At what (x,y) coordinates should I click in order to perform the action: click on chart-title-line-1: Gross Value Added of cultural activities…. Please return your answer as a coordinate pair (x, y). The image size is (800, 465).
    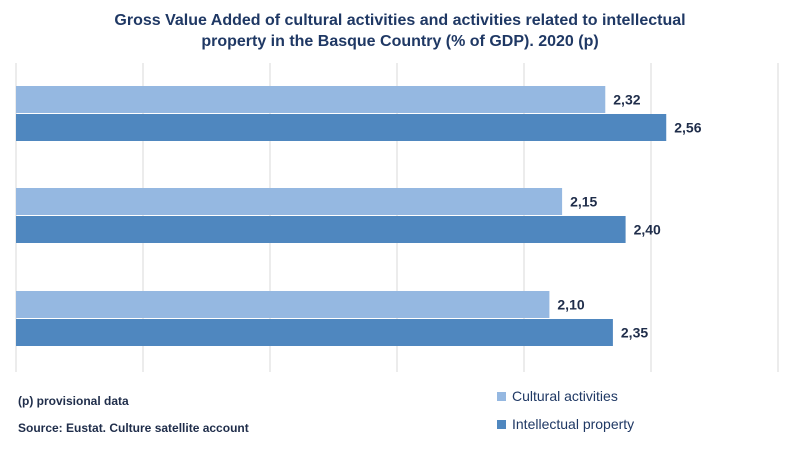
    Looking at the image, I should click on (400, 20).